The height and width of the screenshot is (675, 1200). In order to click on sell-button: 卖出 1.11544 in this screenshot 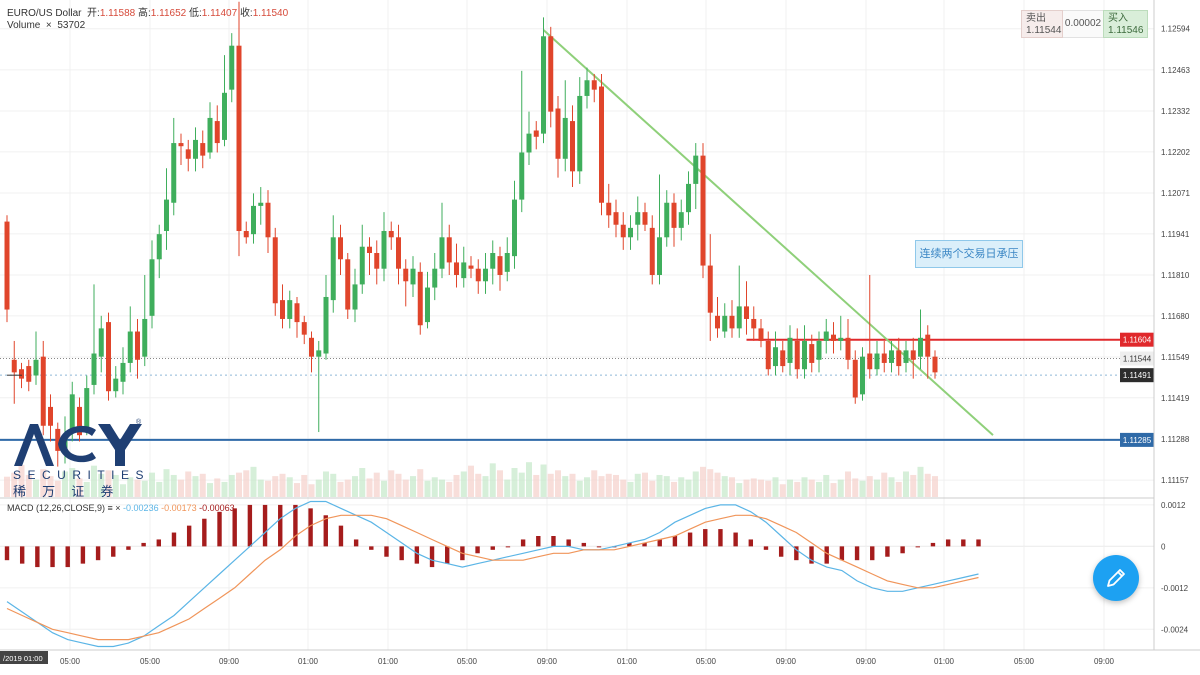, I will do `click(1042, 24)`.